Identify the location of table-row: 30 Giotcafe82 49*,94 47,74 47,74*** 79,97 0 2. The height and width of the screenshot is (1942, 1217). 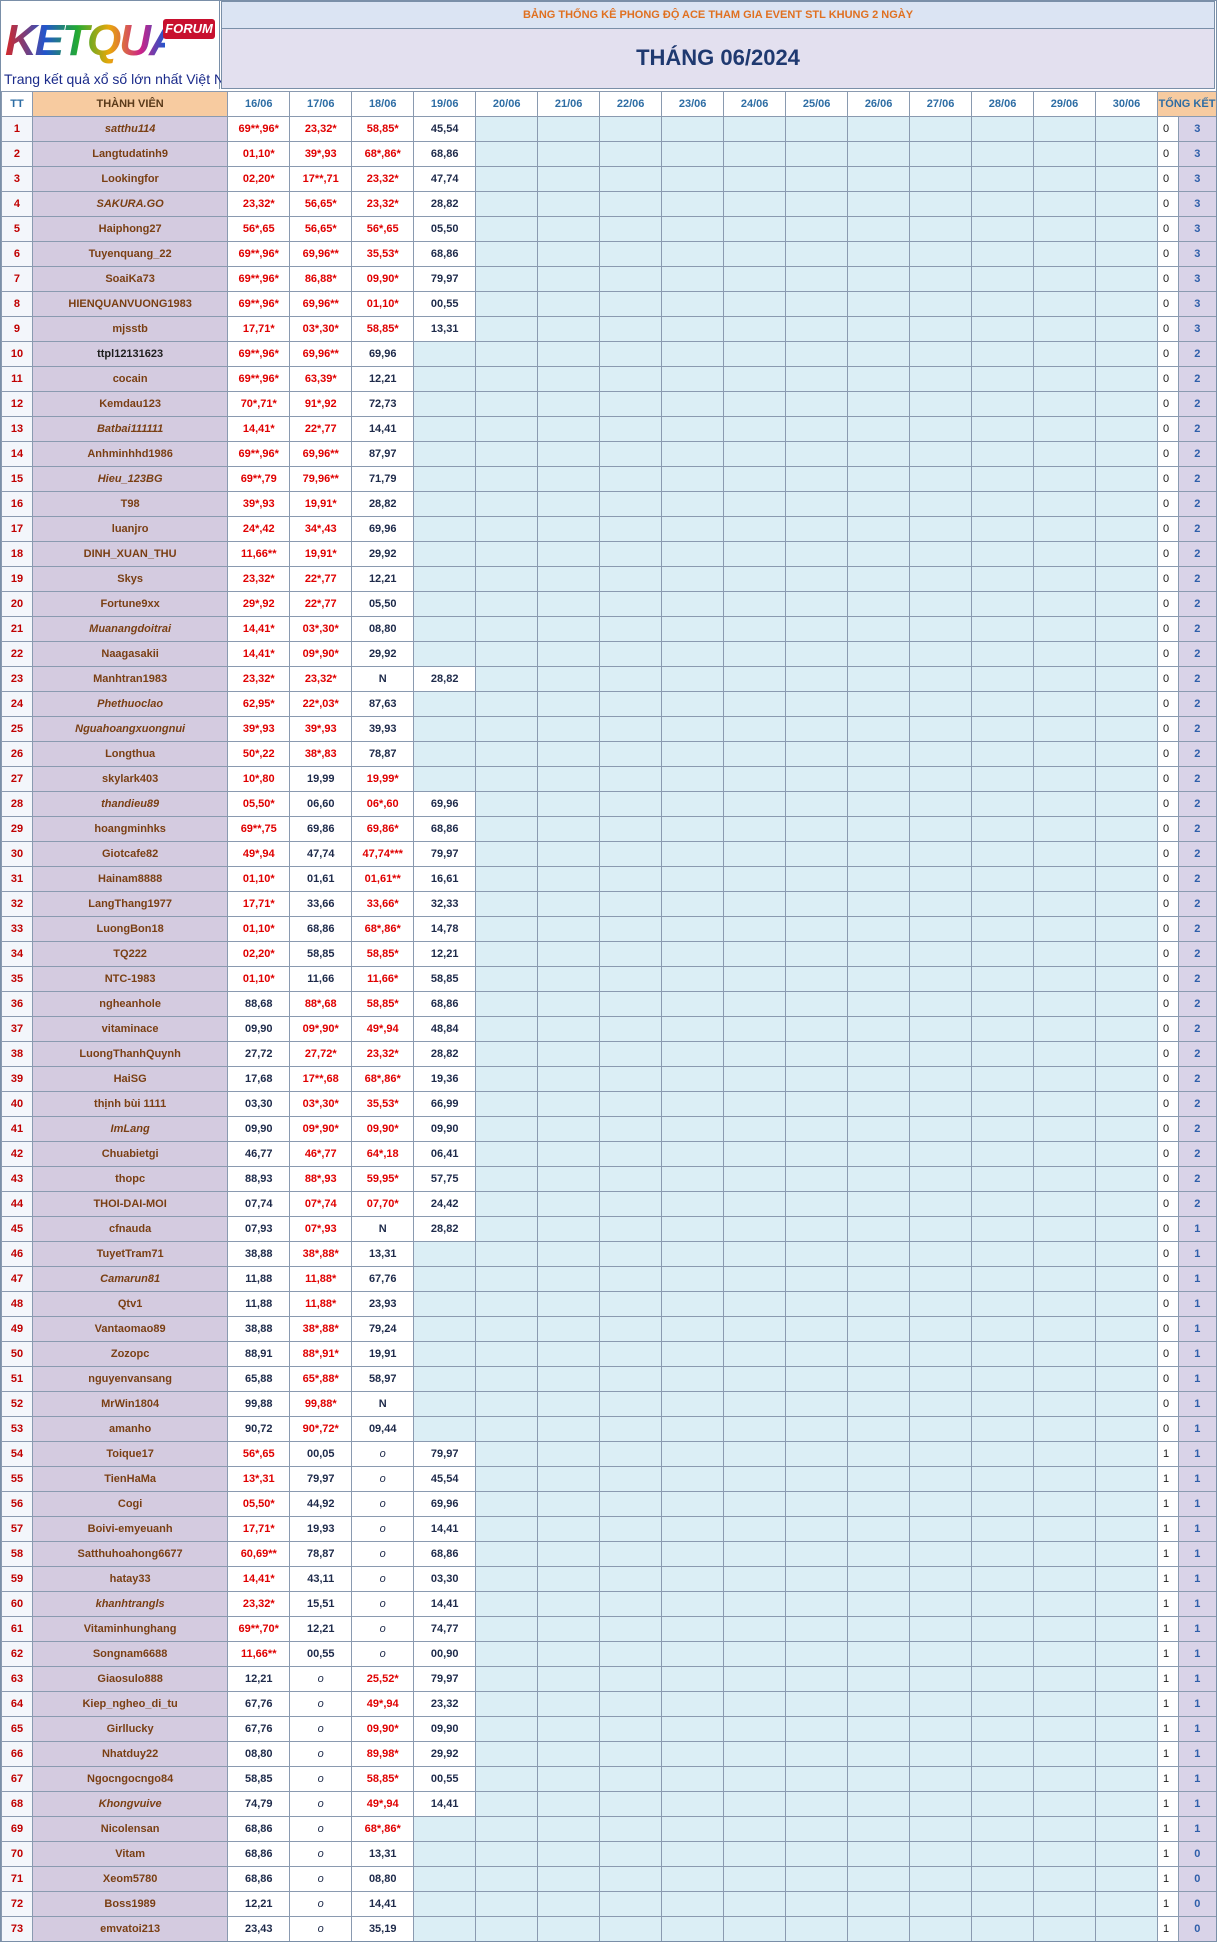
(609, 854).